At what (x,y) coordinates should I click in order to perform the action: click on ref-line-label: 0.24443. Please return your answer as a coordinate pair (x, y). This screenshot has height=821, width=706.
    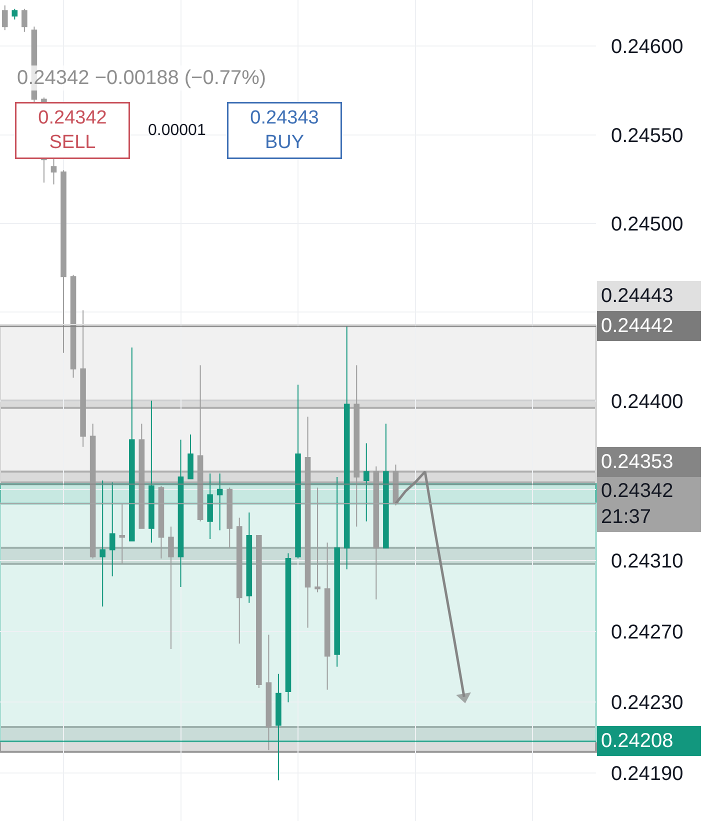
    Looking at the image, I should click on (637, 296).